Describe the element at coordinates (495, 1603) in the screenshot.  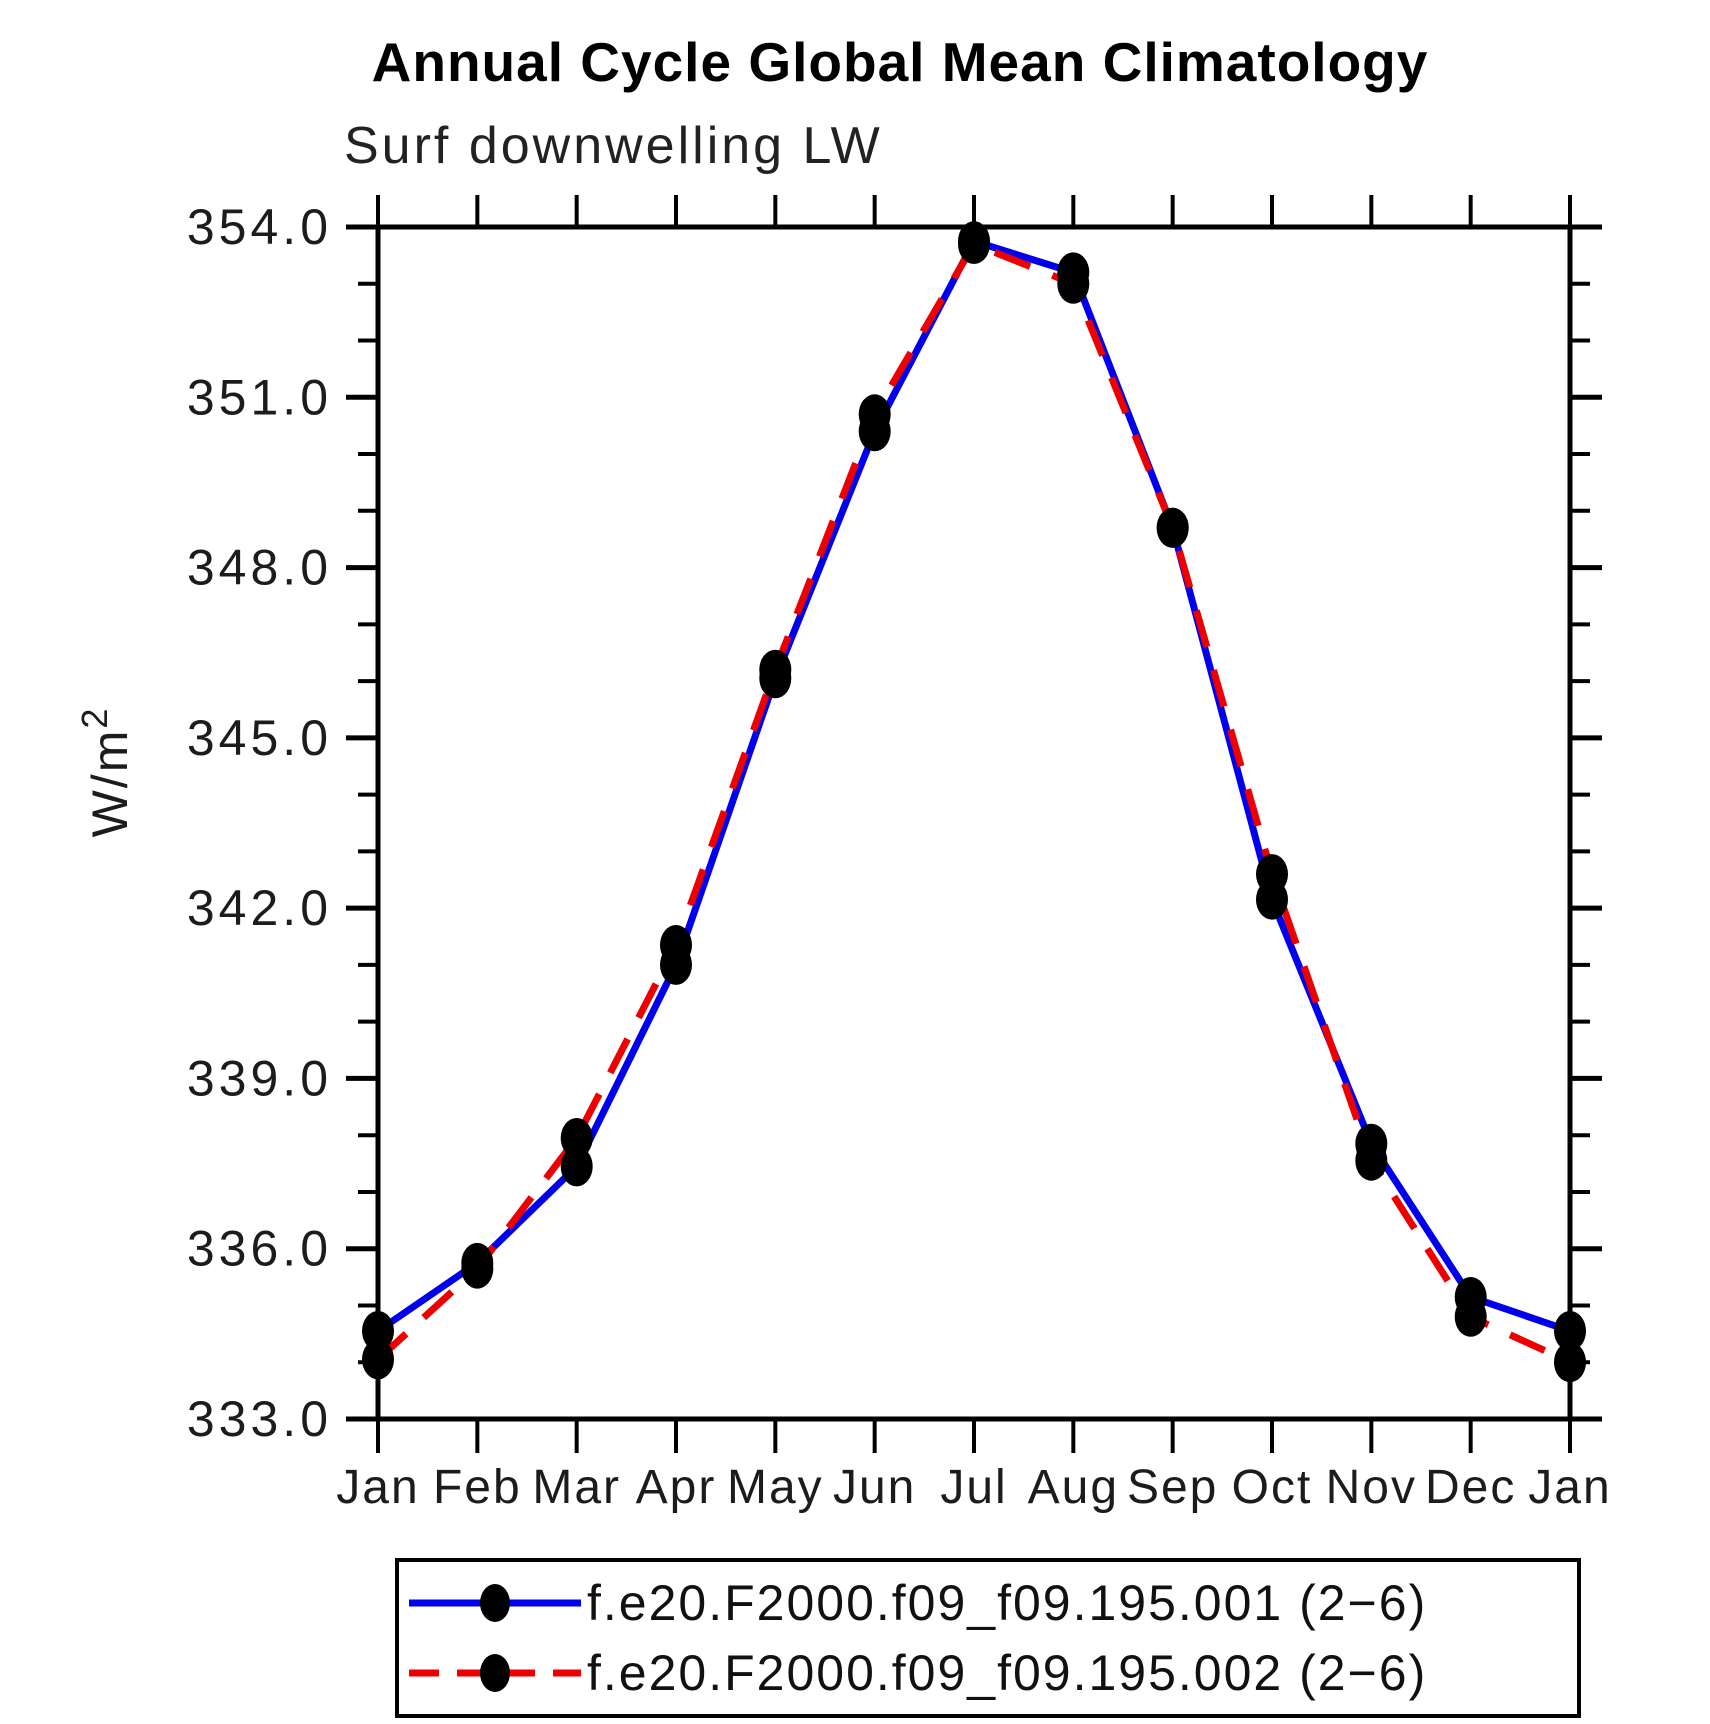
I see `legend-line-sample-solid-icon` at that location.